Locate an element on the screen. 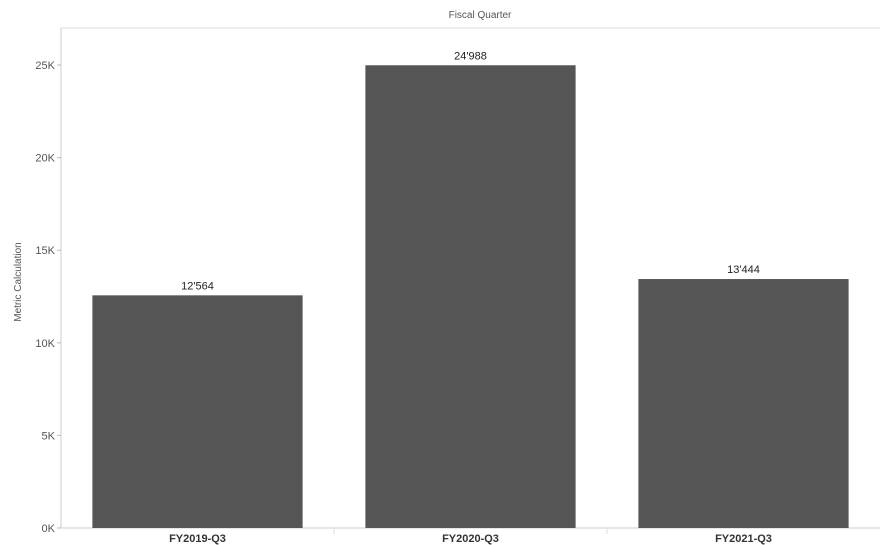  x-axis-category-labels: FY2019-Q3 FY2020-Q3 FY2021-Q3 is located at coordinates (470, 539).